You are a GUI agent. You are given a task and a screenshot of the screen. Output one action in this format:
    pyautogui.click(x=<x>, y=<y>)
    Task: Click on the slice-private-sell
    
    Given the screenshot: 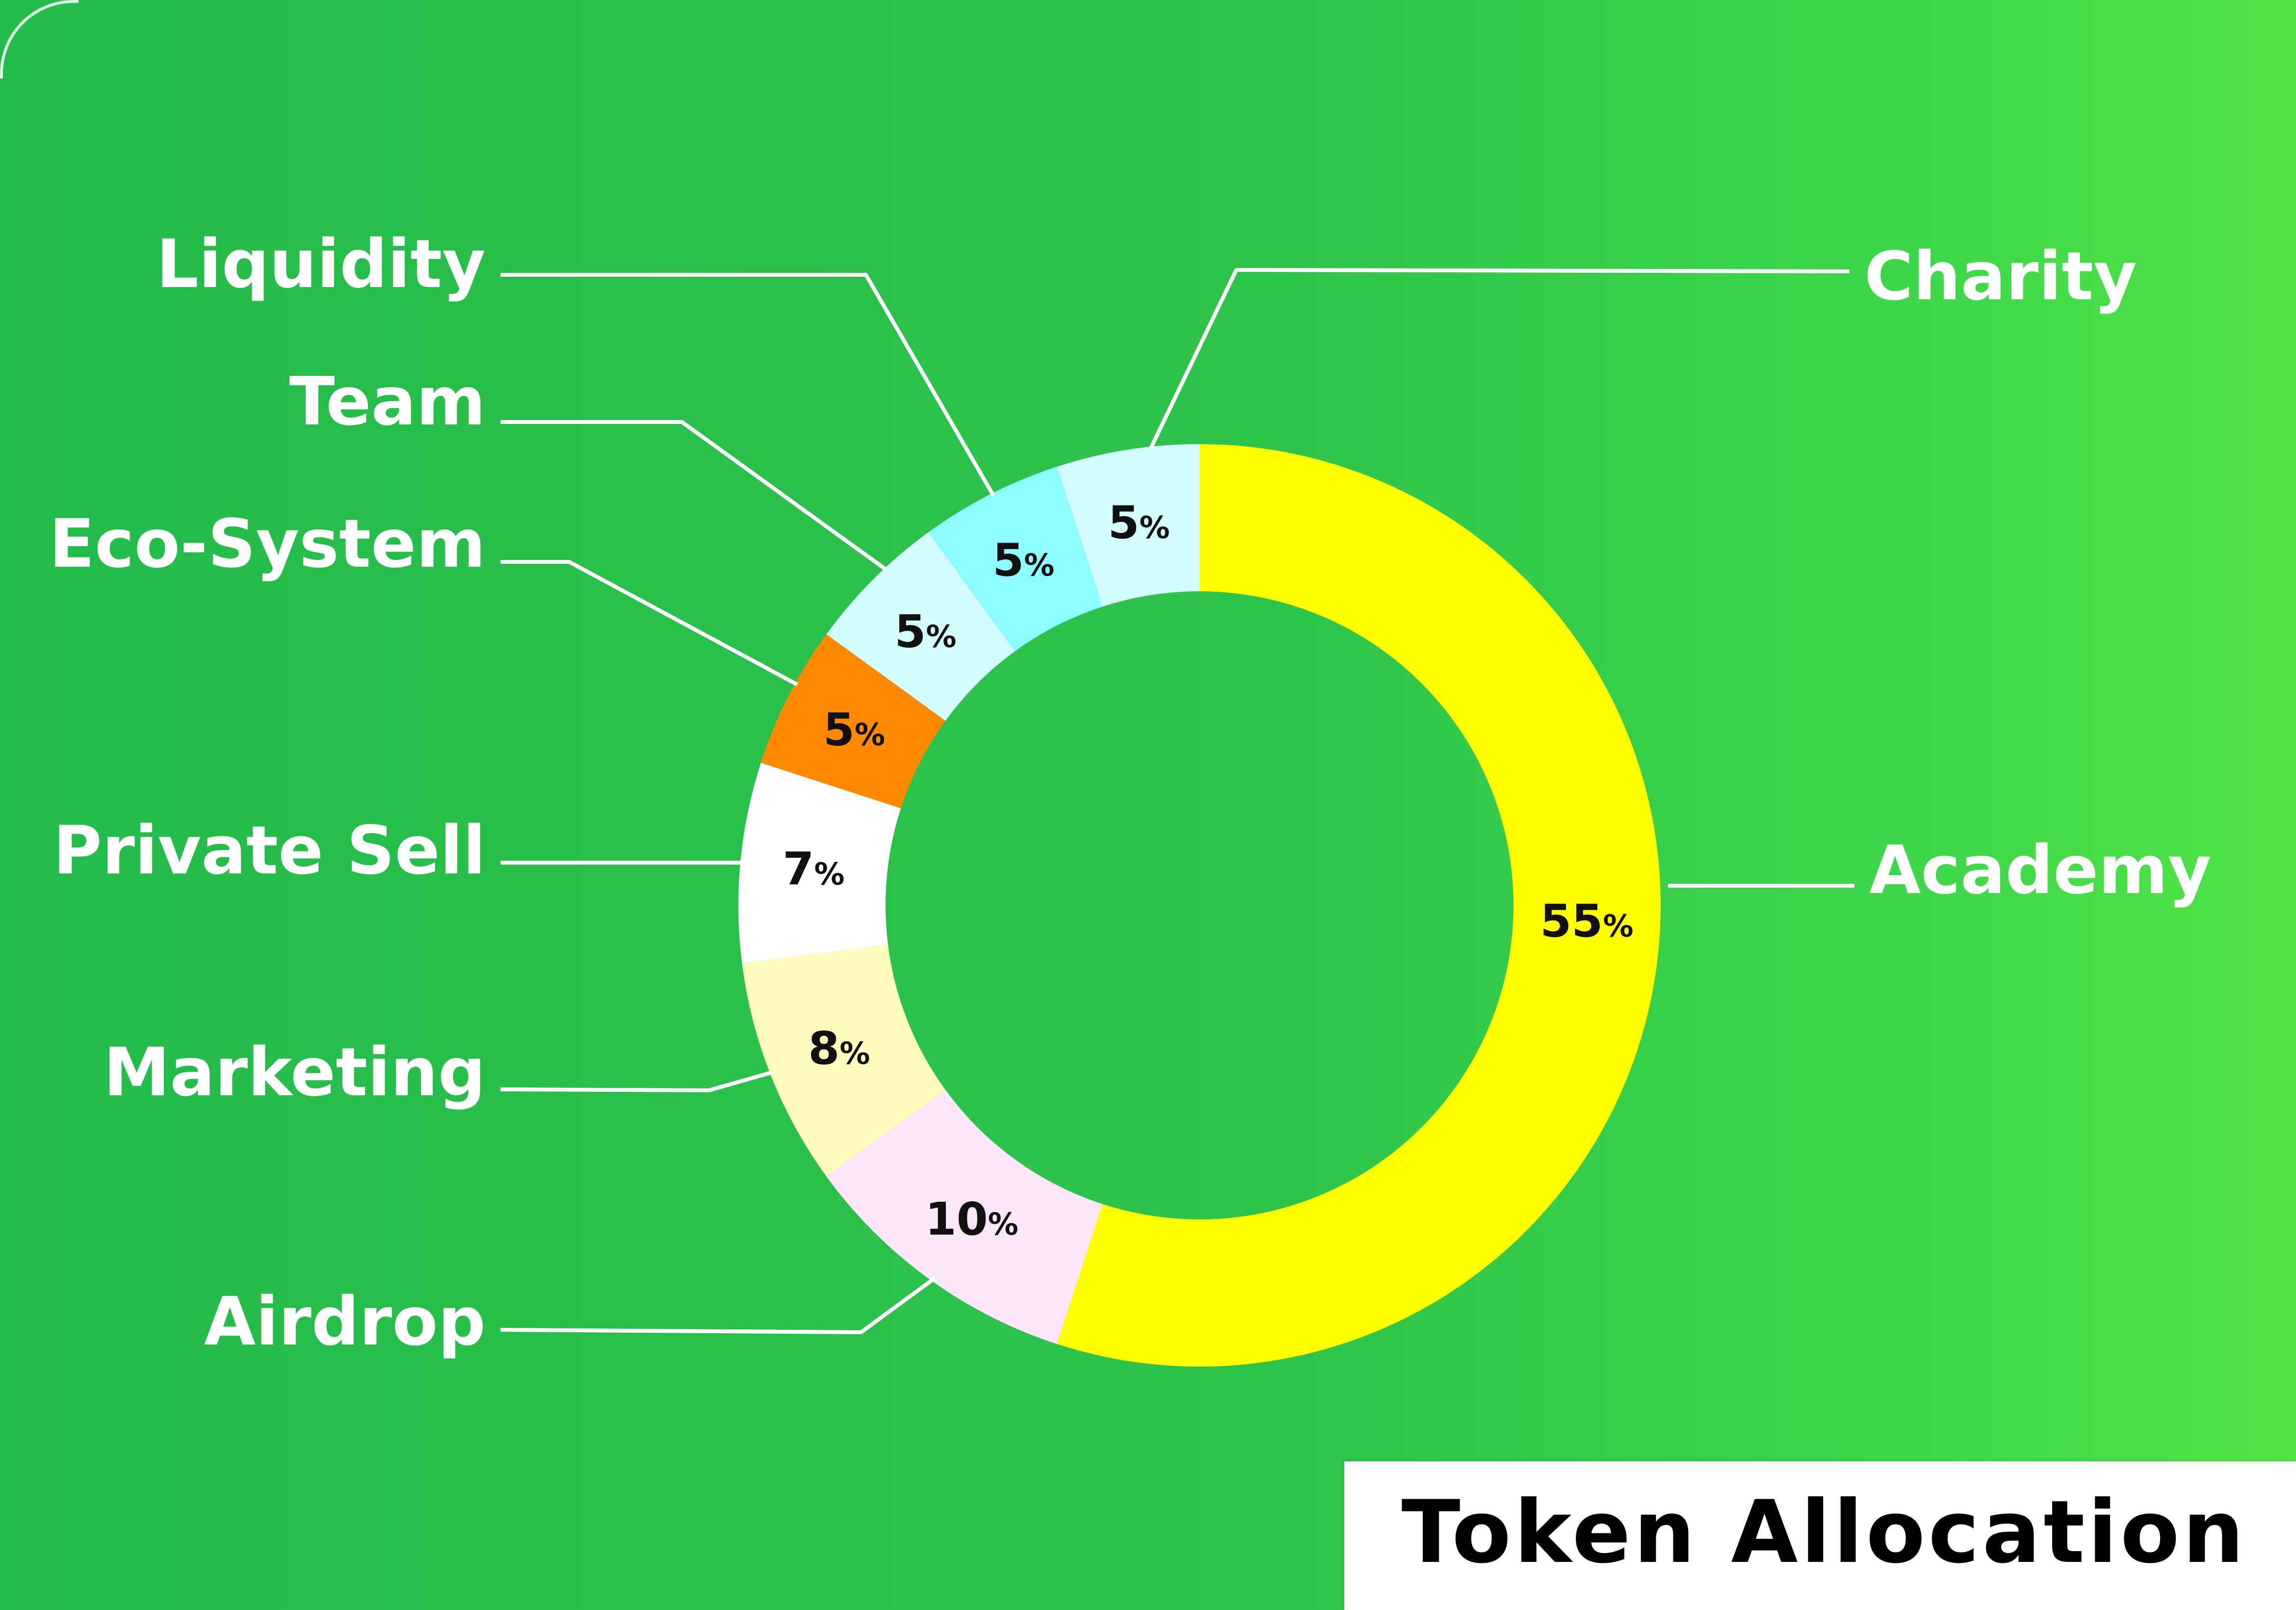 What is the action you would take?
    pyautogui.click(x=819, y=863)
    